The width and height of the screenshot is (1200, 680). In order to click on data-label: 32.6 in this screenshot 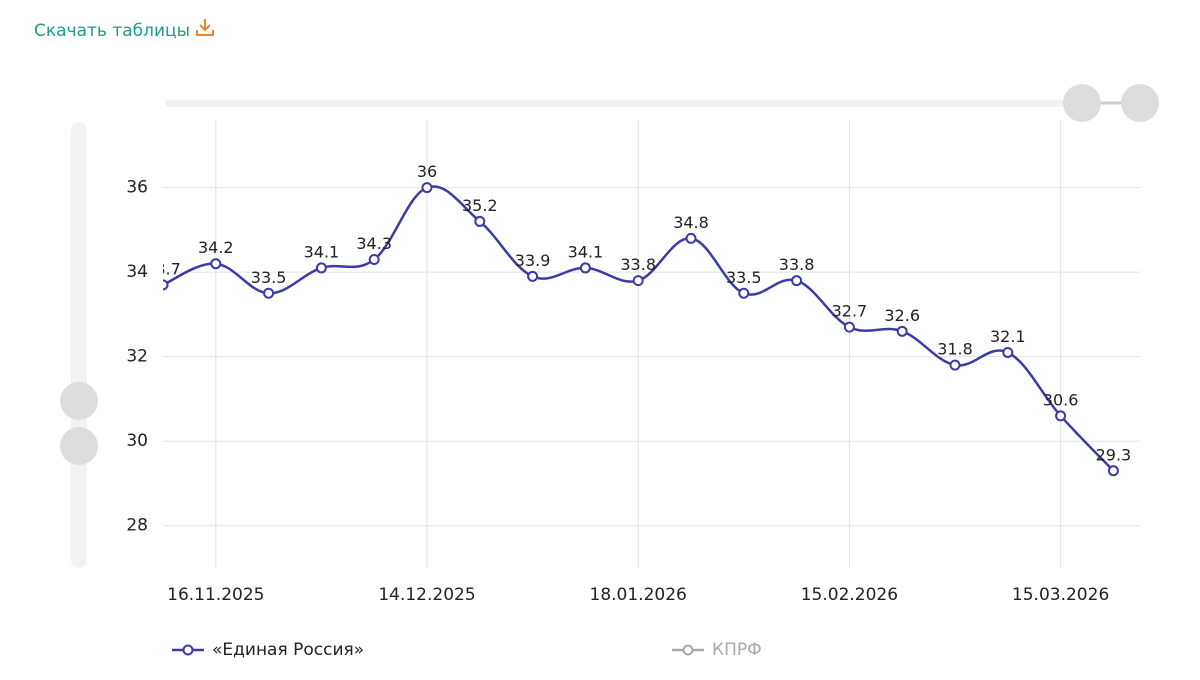, I will do `click(902, 315)`.